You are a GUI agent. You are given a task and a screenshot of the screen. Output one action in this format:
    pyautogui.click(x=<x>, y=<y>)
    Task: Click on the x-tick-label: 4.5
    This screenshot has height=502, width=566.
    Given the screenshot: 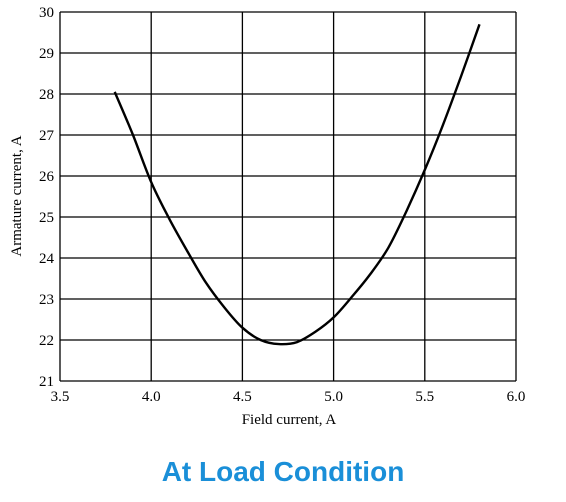 What is the action you would take?
    pyautogui.click(x=242, y=397)
    